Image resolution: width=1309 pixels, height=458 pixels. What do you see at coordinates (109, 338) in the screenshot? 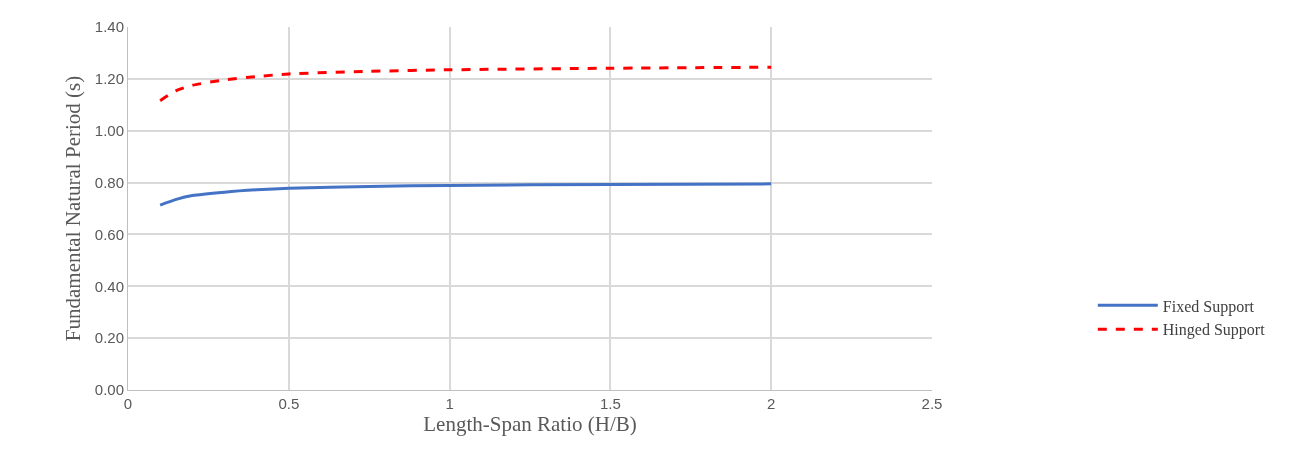
I see `y-tick-label: 0.20` at bounding box center [109, 338].